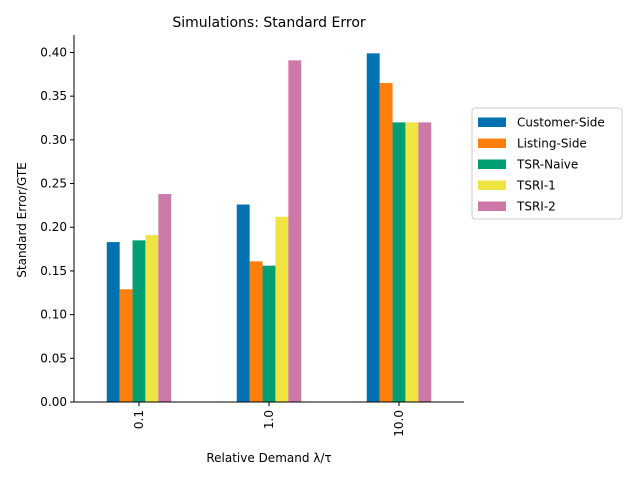 The height and width of the screenshot is (484, 640). I want to click on y-tick-label: 0.30, so click(53, 140).